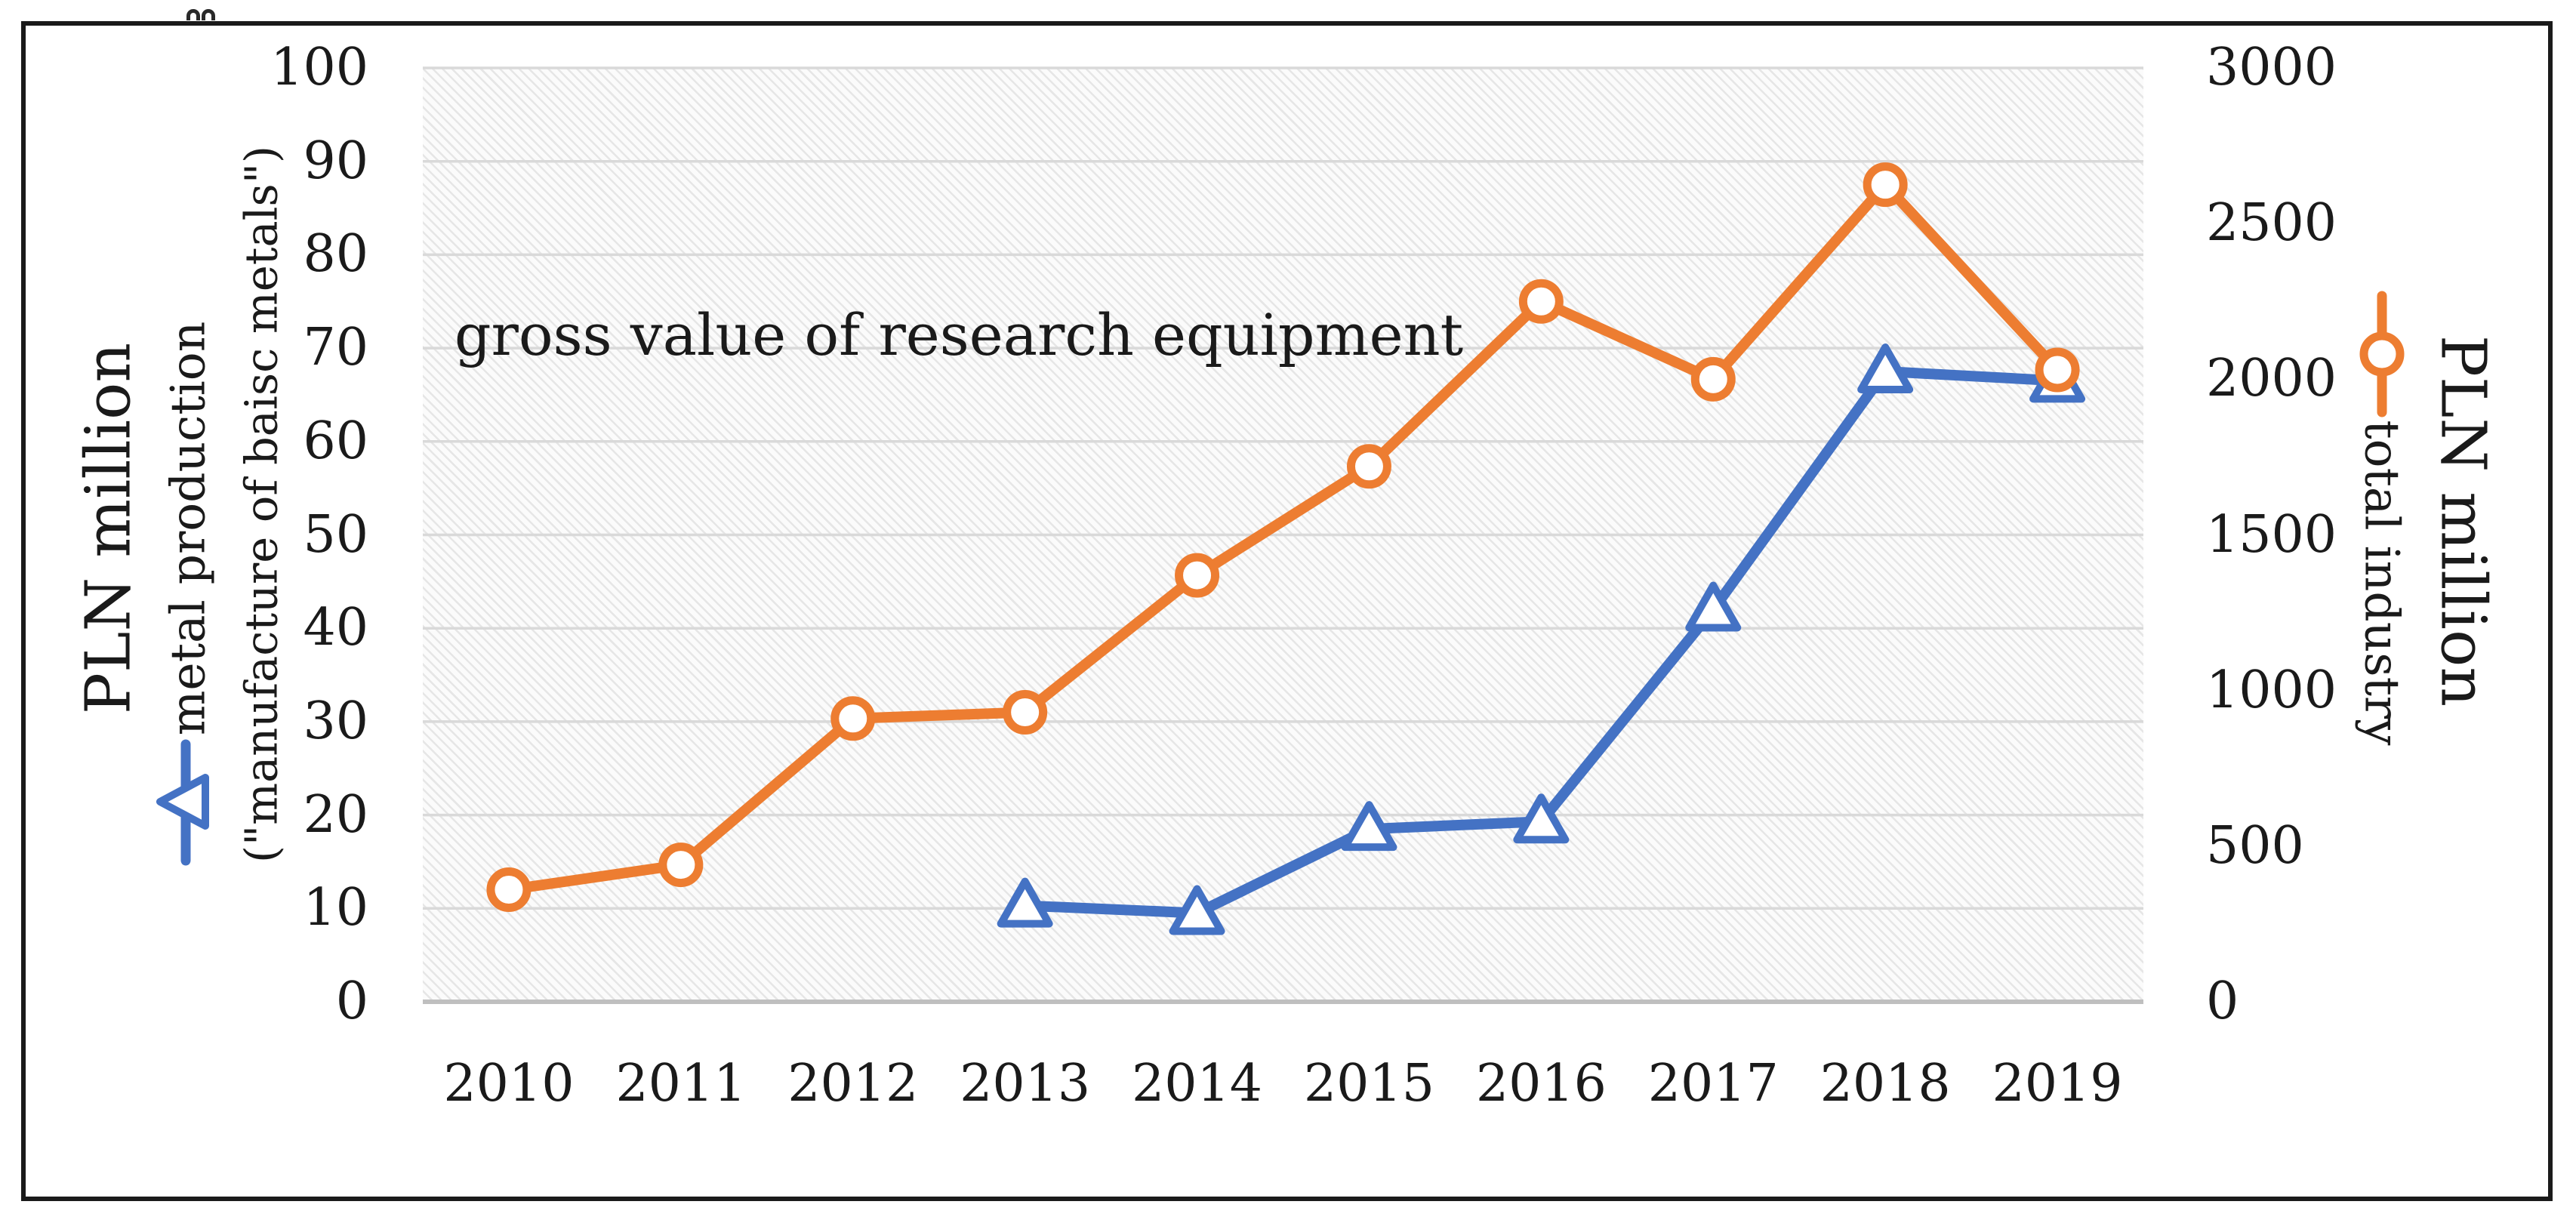 The width and height of the screenshot is (2576, 1226). I want to click on x-axis-year-label: 2014, so click(1197, 1084).